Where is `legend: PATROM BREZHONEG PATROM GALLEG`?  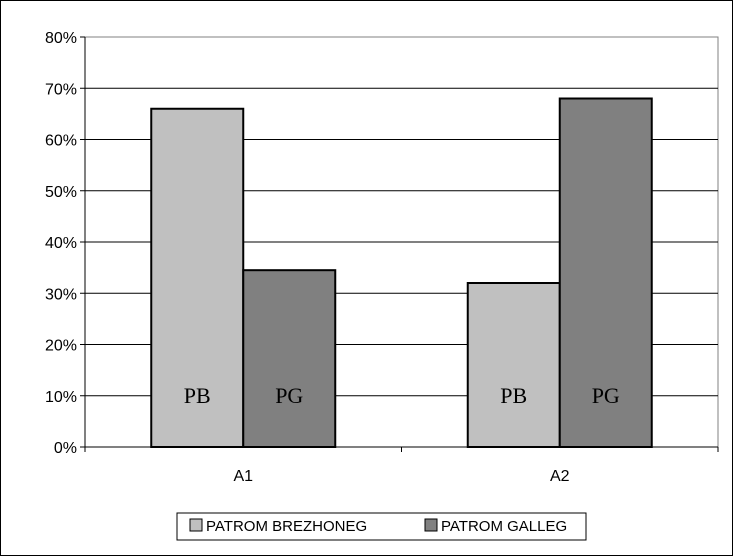 legend: PATROM BREZHONEG PATROM GALLEG is located at coordinates (381, 526).